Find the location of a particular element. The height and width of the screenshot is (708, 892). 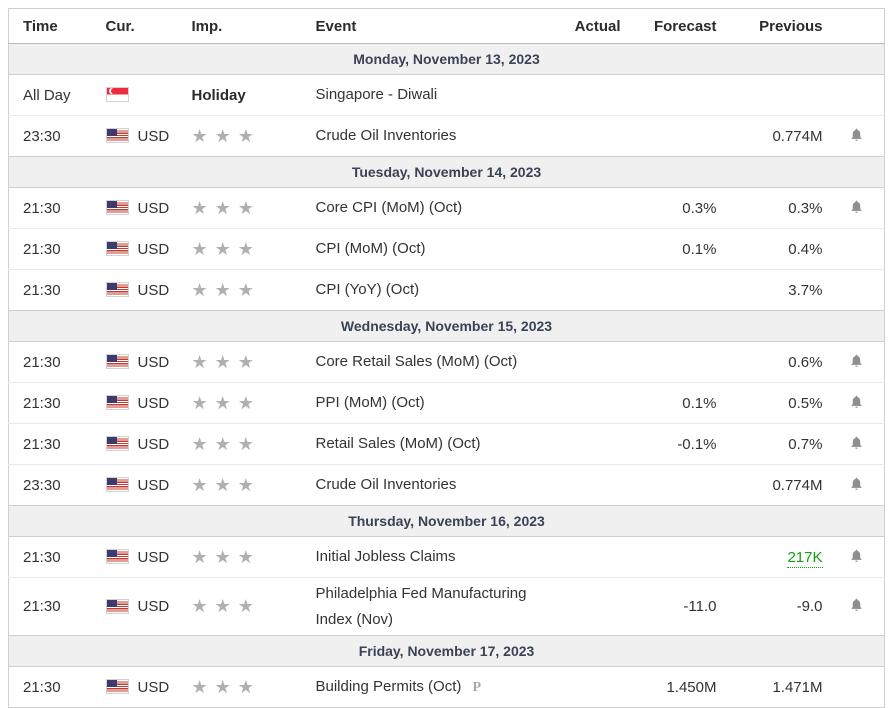

day-header-row: Monday, November 13, 2023 is located at coordinates (446, 59).